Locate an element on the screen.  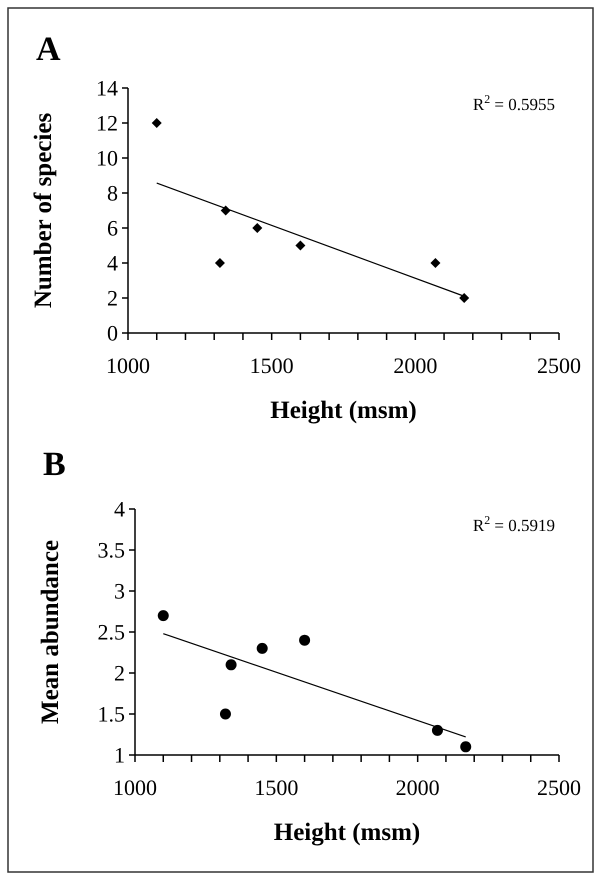
annotation: R$^{2}$ = 0.5955 is located at coordinates (513, 103).